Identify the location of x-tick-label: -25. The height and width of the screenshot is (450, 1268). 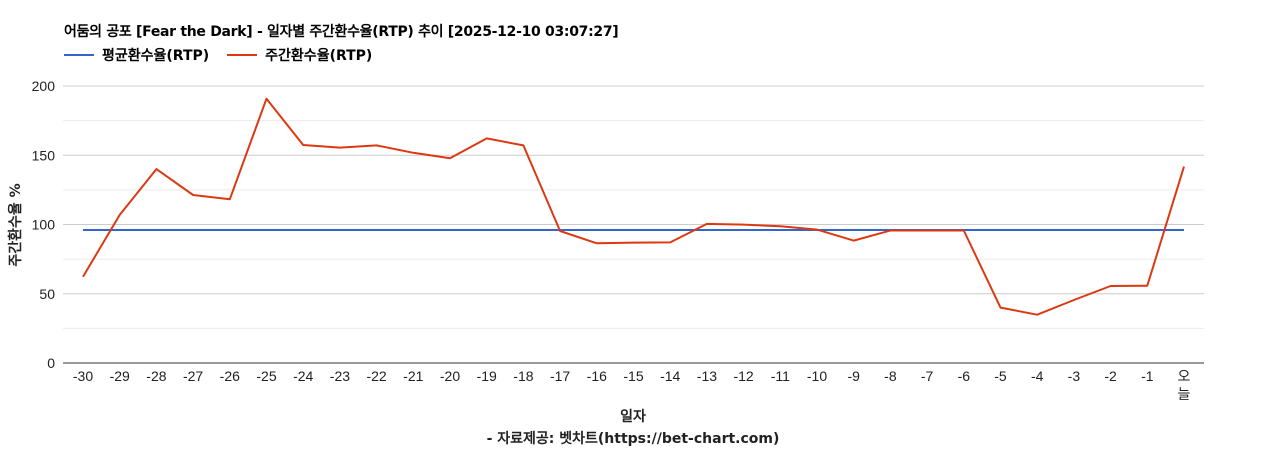
(266, 376).